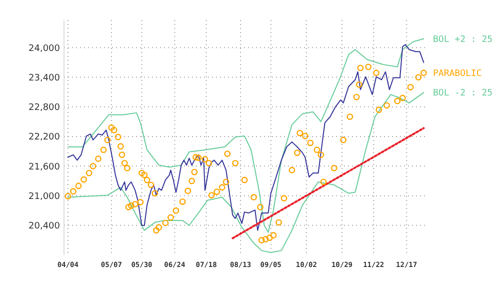  I want to click on series-label: BOL -2 : 25, so click(463, 93).